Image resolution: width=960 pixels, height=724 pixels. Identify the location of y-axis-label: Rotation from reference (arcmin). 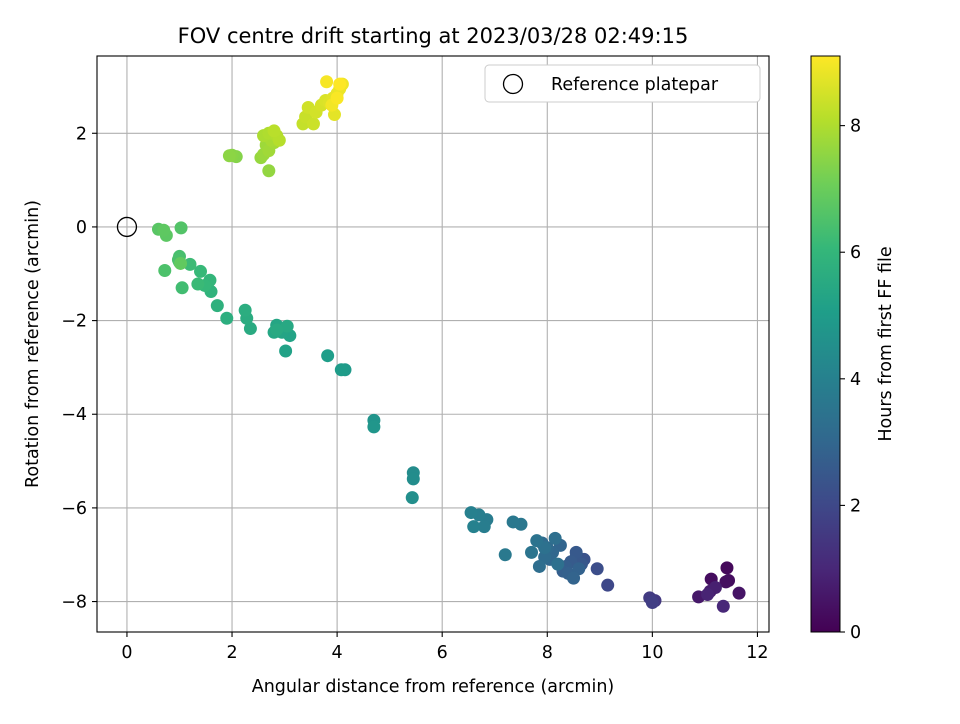
(33, 344).